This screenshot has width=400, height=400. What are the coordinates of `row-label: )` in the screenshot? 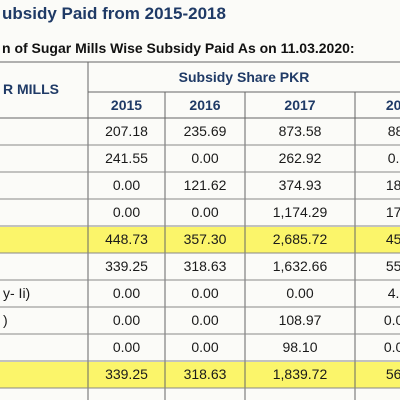 It's located at (5, 320).